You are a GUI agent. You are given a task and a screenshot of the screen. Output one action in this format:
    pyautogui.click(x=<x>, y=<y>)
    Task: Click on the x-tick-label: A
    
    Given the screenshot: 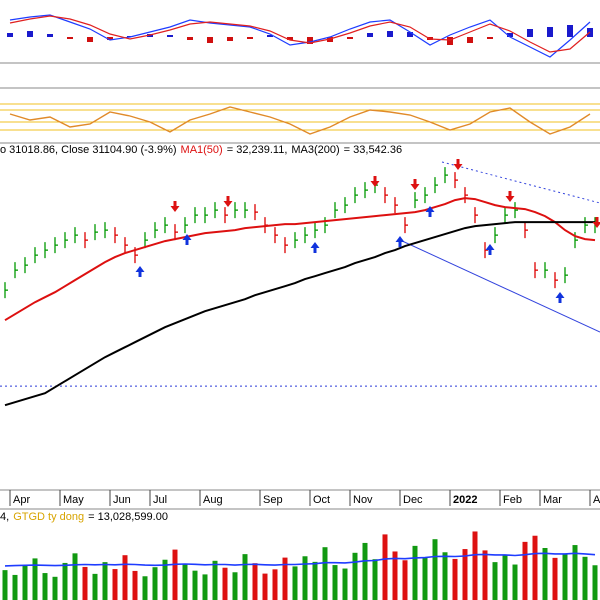 What is the action you would take?
    pyautogui.click(x=596, y=500)
    